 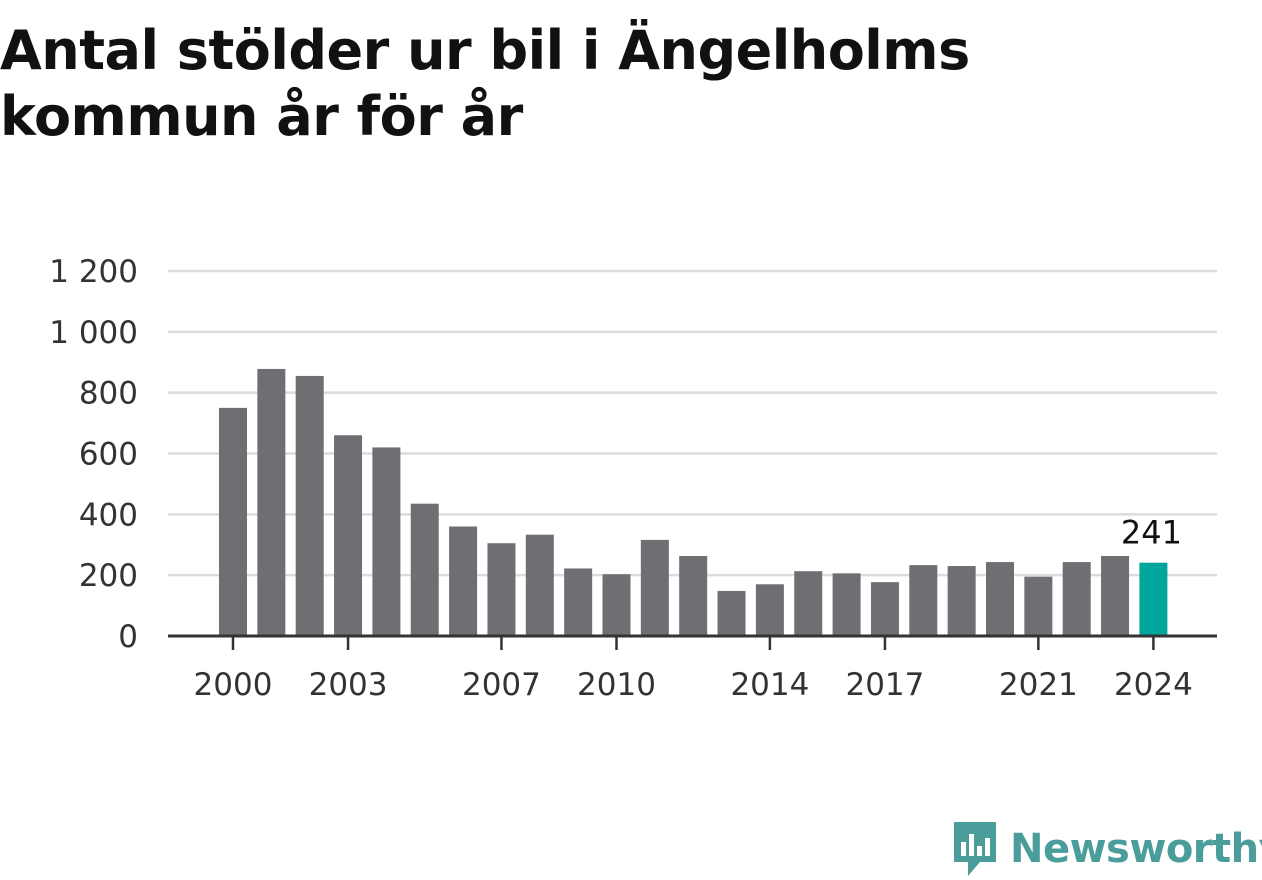 What do you see at coordinates (108, 455) in the screenshot?
I see `y-tick-label: 600` at bounding box center [108, 455].